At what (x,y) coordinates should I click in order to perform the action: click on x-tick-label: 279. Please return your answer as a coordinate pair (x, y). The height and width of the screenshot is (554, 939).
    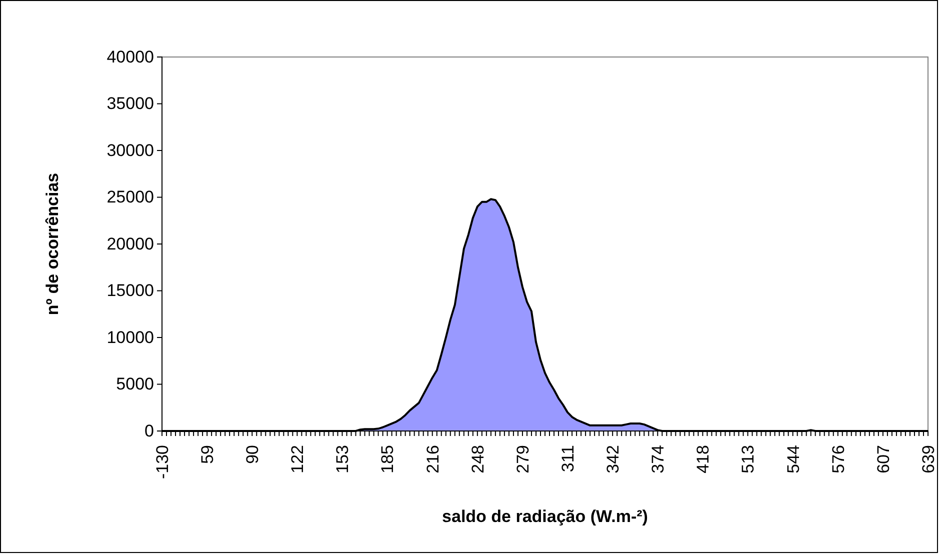
    Looking at the image, I should click on (522, 459).